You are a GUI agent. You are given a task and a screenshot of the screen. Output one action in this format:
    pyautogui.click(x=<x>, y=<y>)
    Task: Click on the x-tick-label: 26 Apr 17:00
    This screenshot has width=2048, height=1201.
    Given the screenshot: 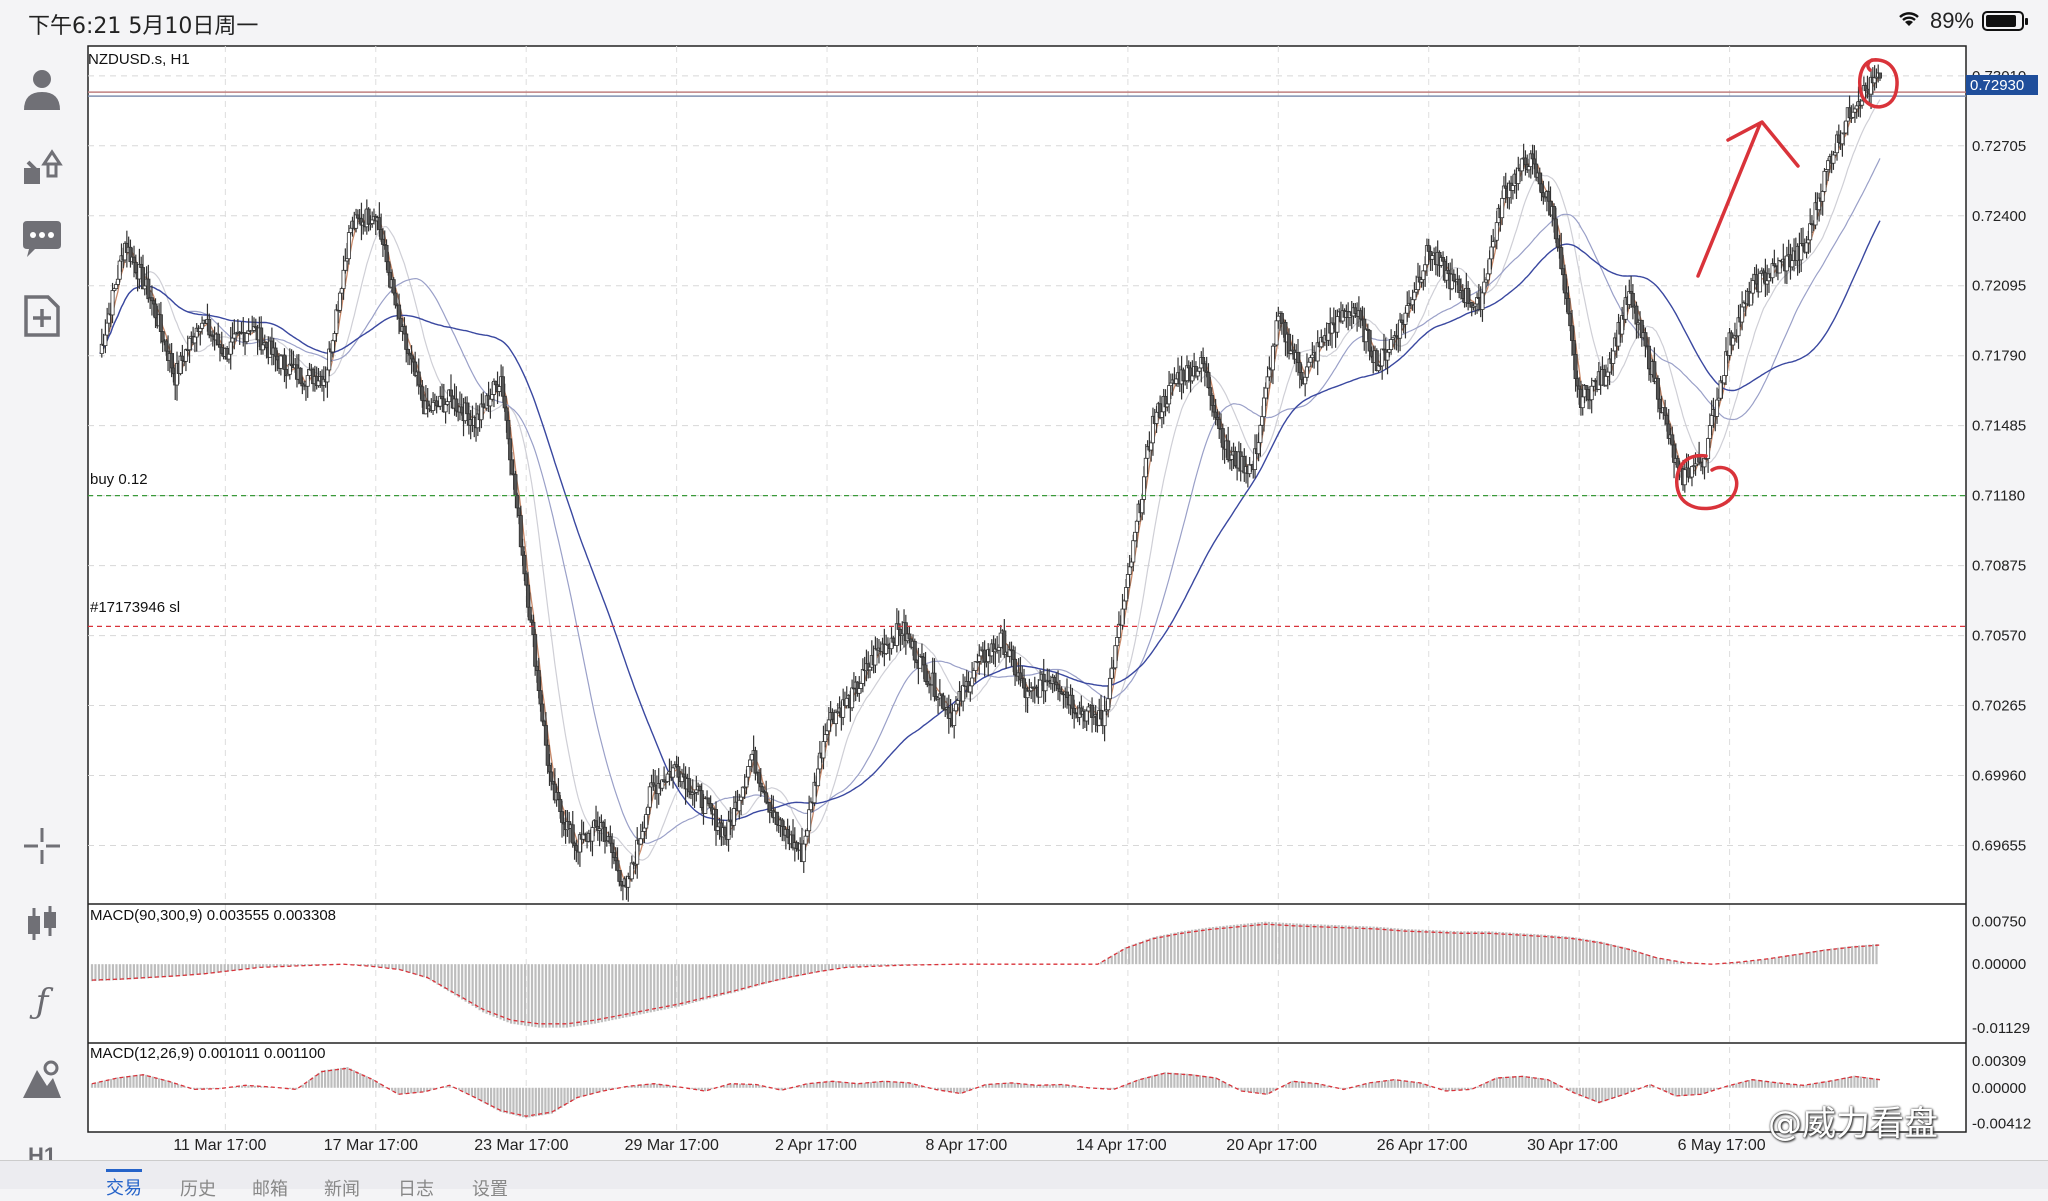 What is the action you would take?
    pyautogui.click(x=1422, y=1145)
    